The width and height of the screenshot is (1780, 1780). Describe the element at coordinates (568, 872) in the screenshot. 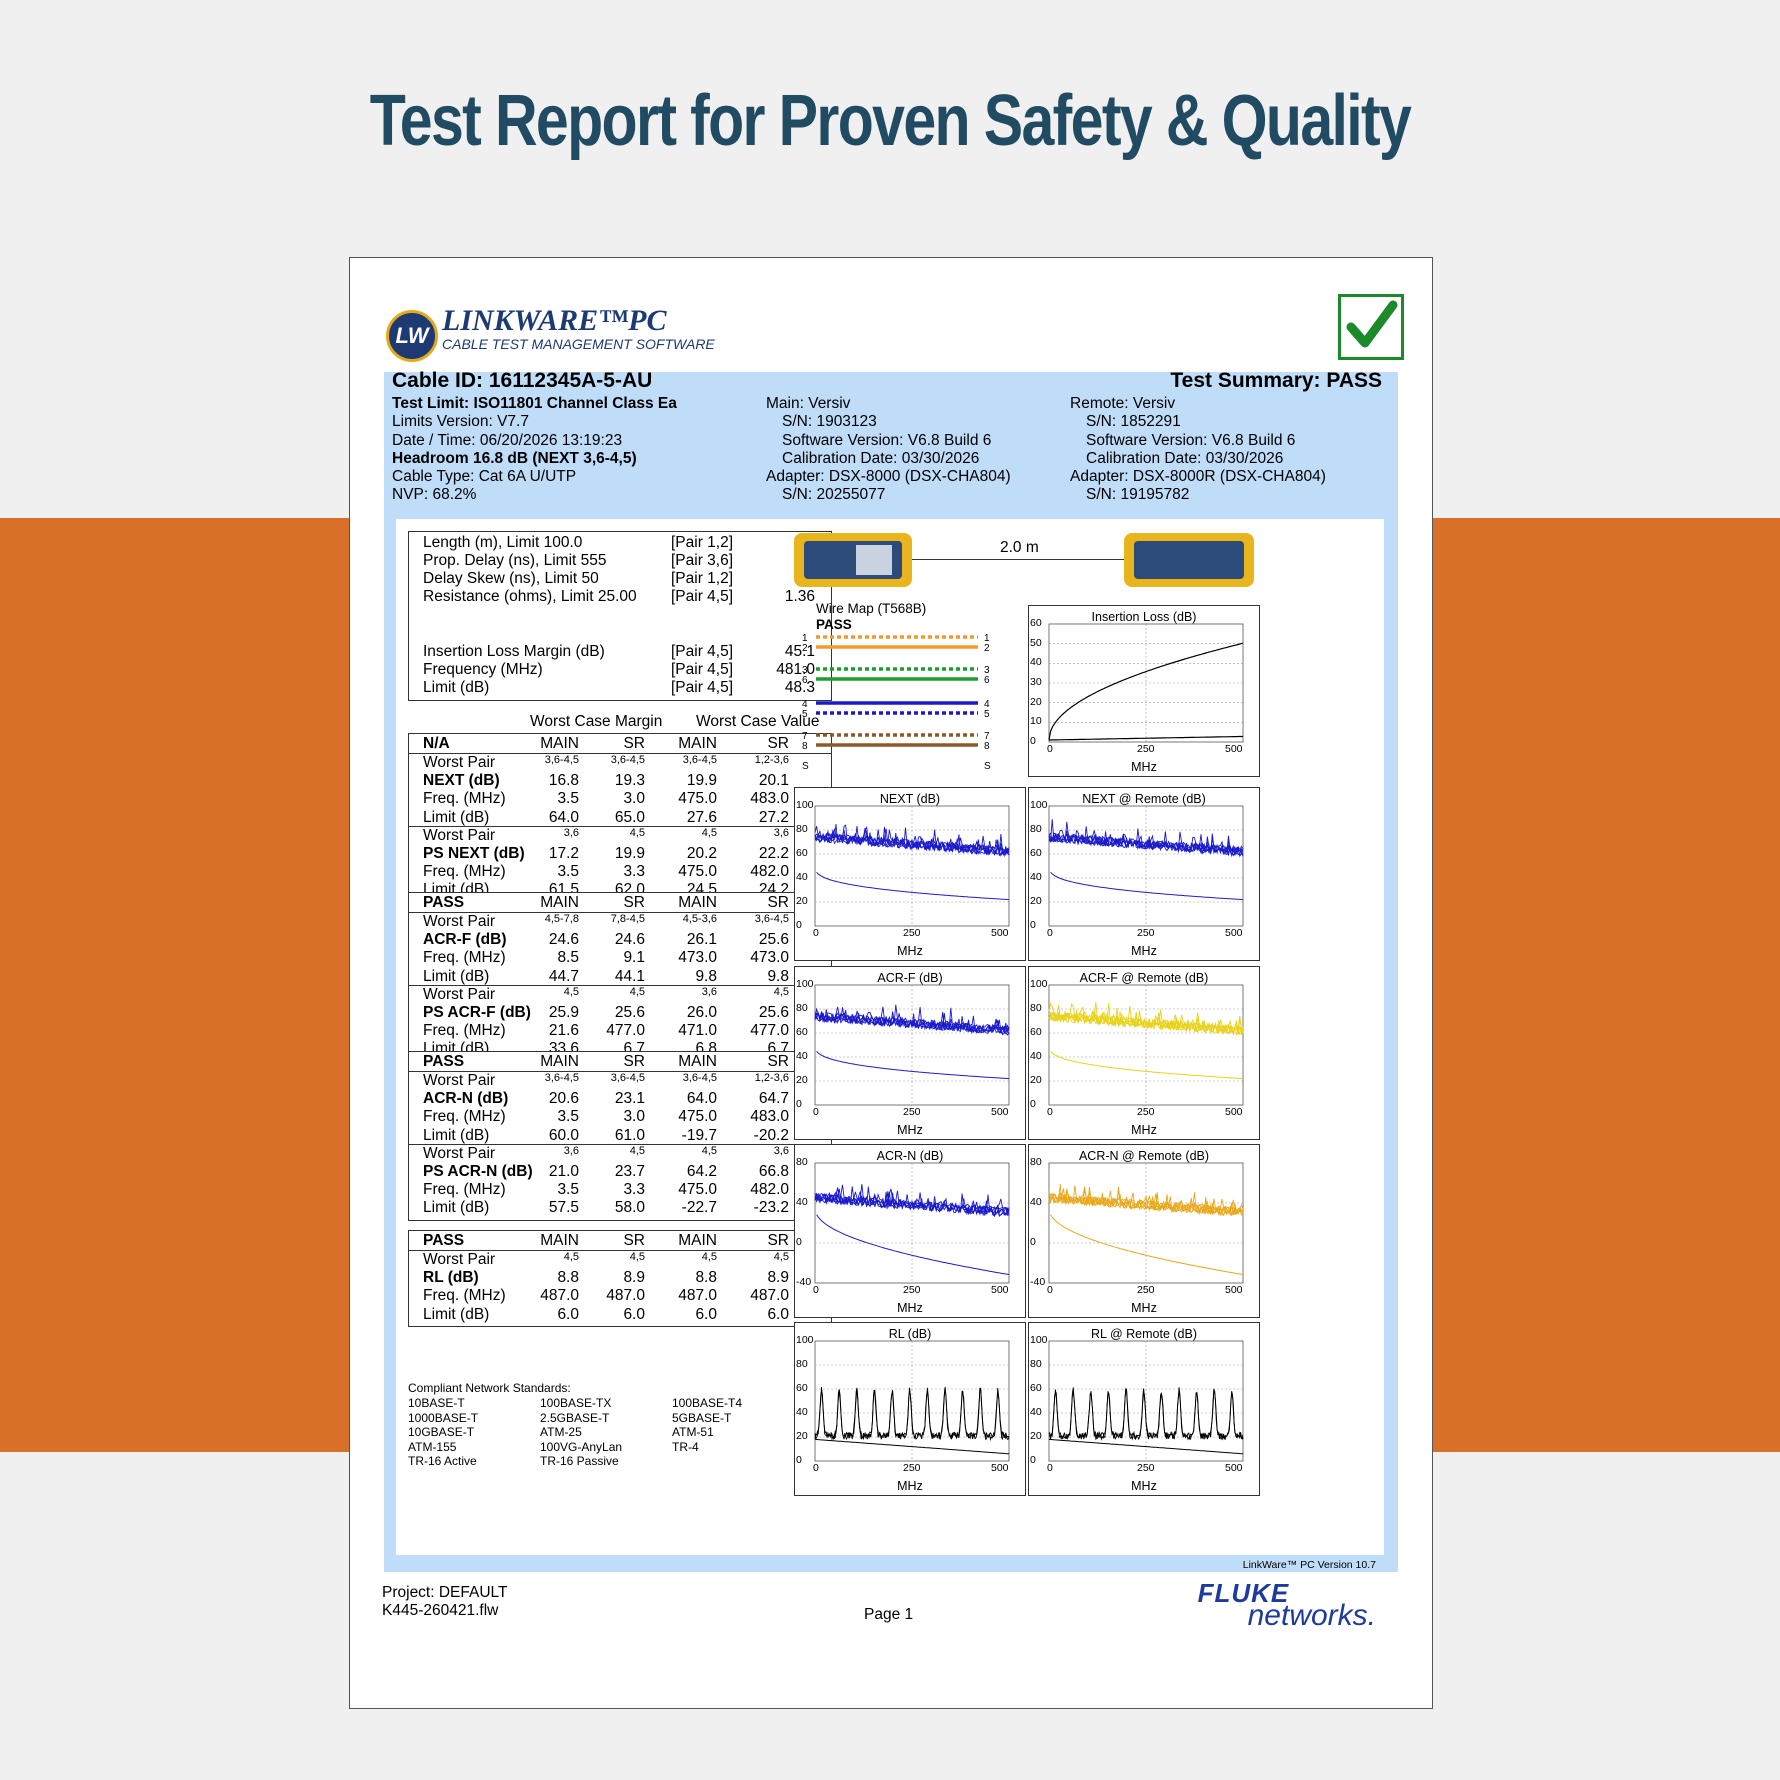

I see `table-cell: 3.5` at that location.